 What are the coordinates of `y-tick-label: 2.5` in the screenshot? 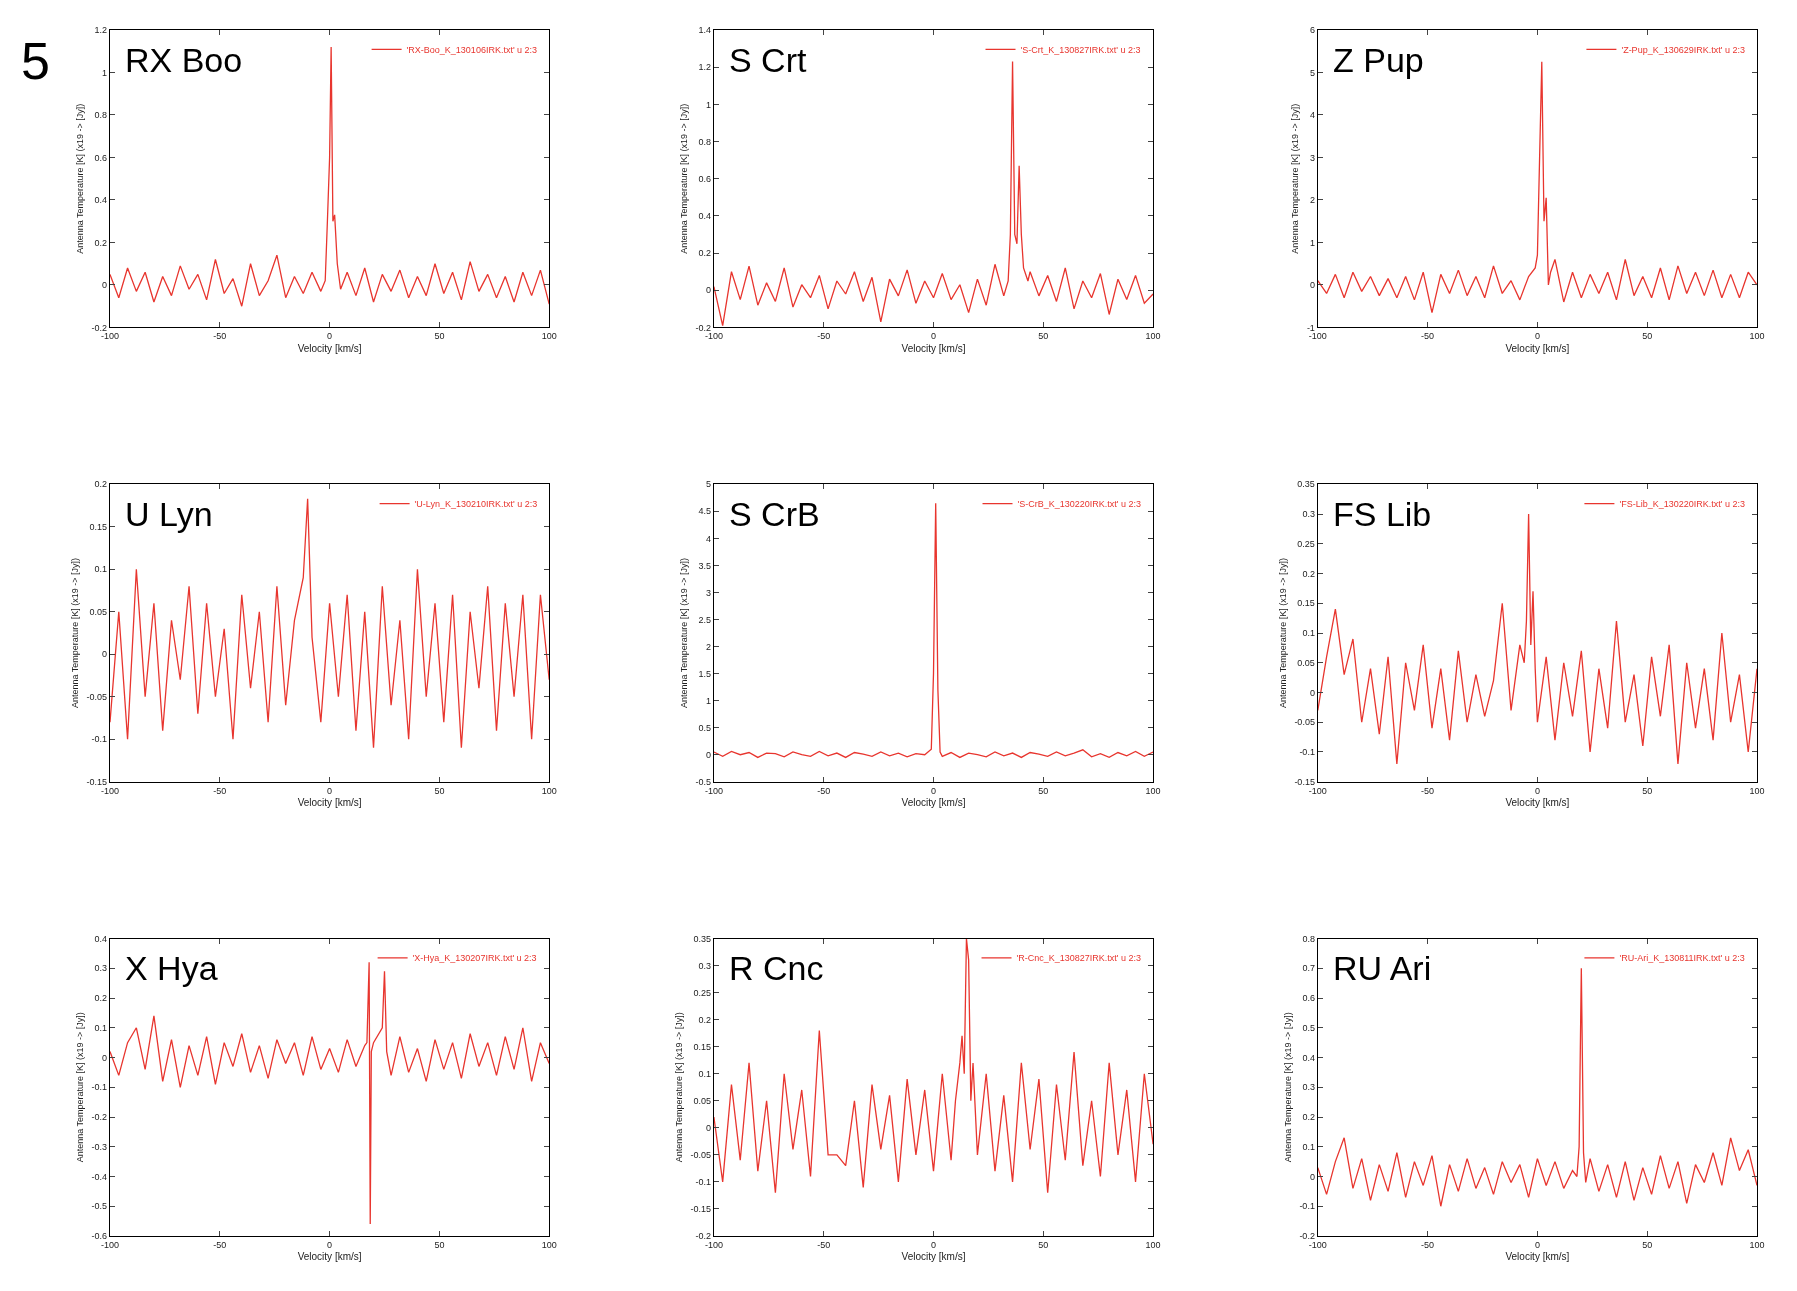 It's located at (704, 619).